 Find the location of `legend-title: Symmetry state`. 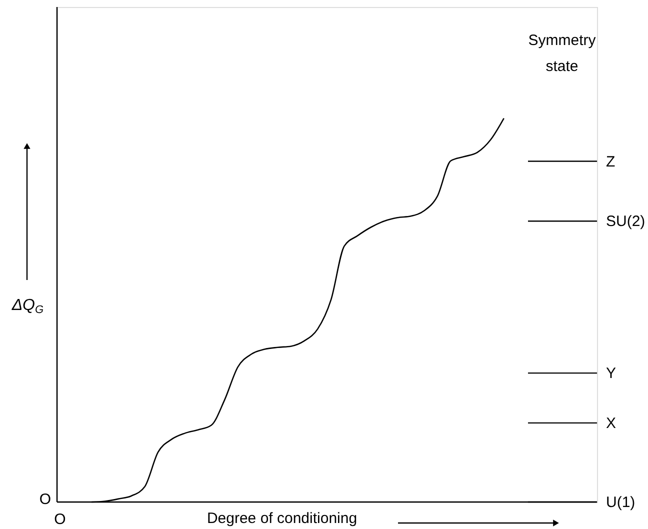

legend-title: Symmetry state is located at coordinates (562, 53).